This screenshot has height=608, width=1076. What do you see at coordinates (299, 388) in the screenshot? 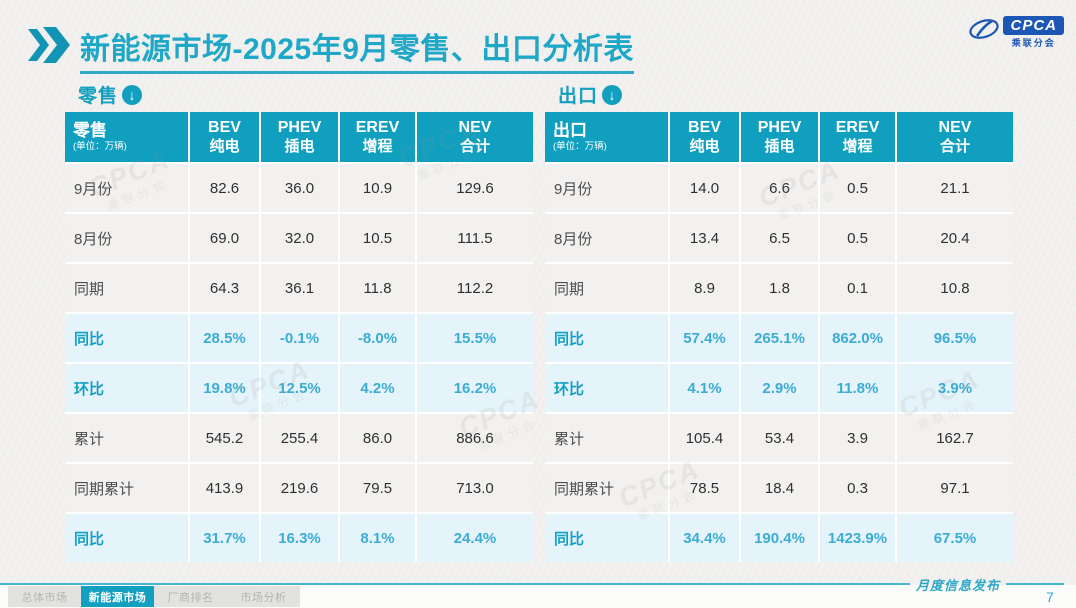
I see `value-cell: 12.5%` at bounding box center [299, 388].